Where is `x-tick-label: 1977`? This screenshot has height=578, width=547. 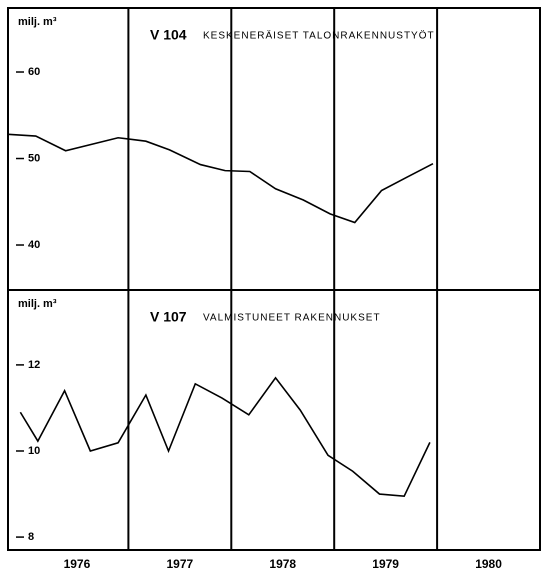
x-tick-label: 1977 is located at coordinates (179, 564).